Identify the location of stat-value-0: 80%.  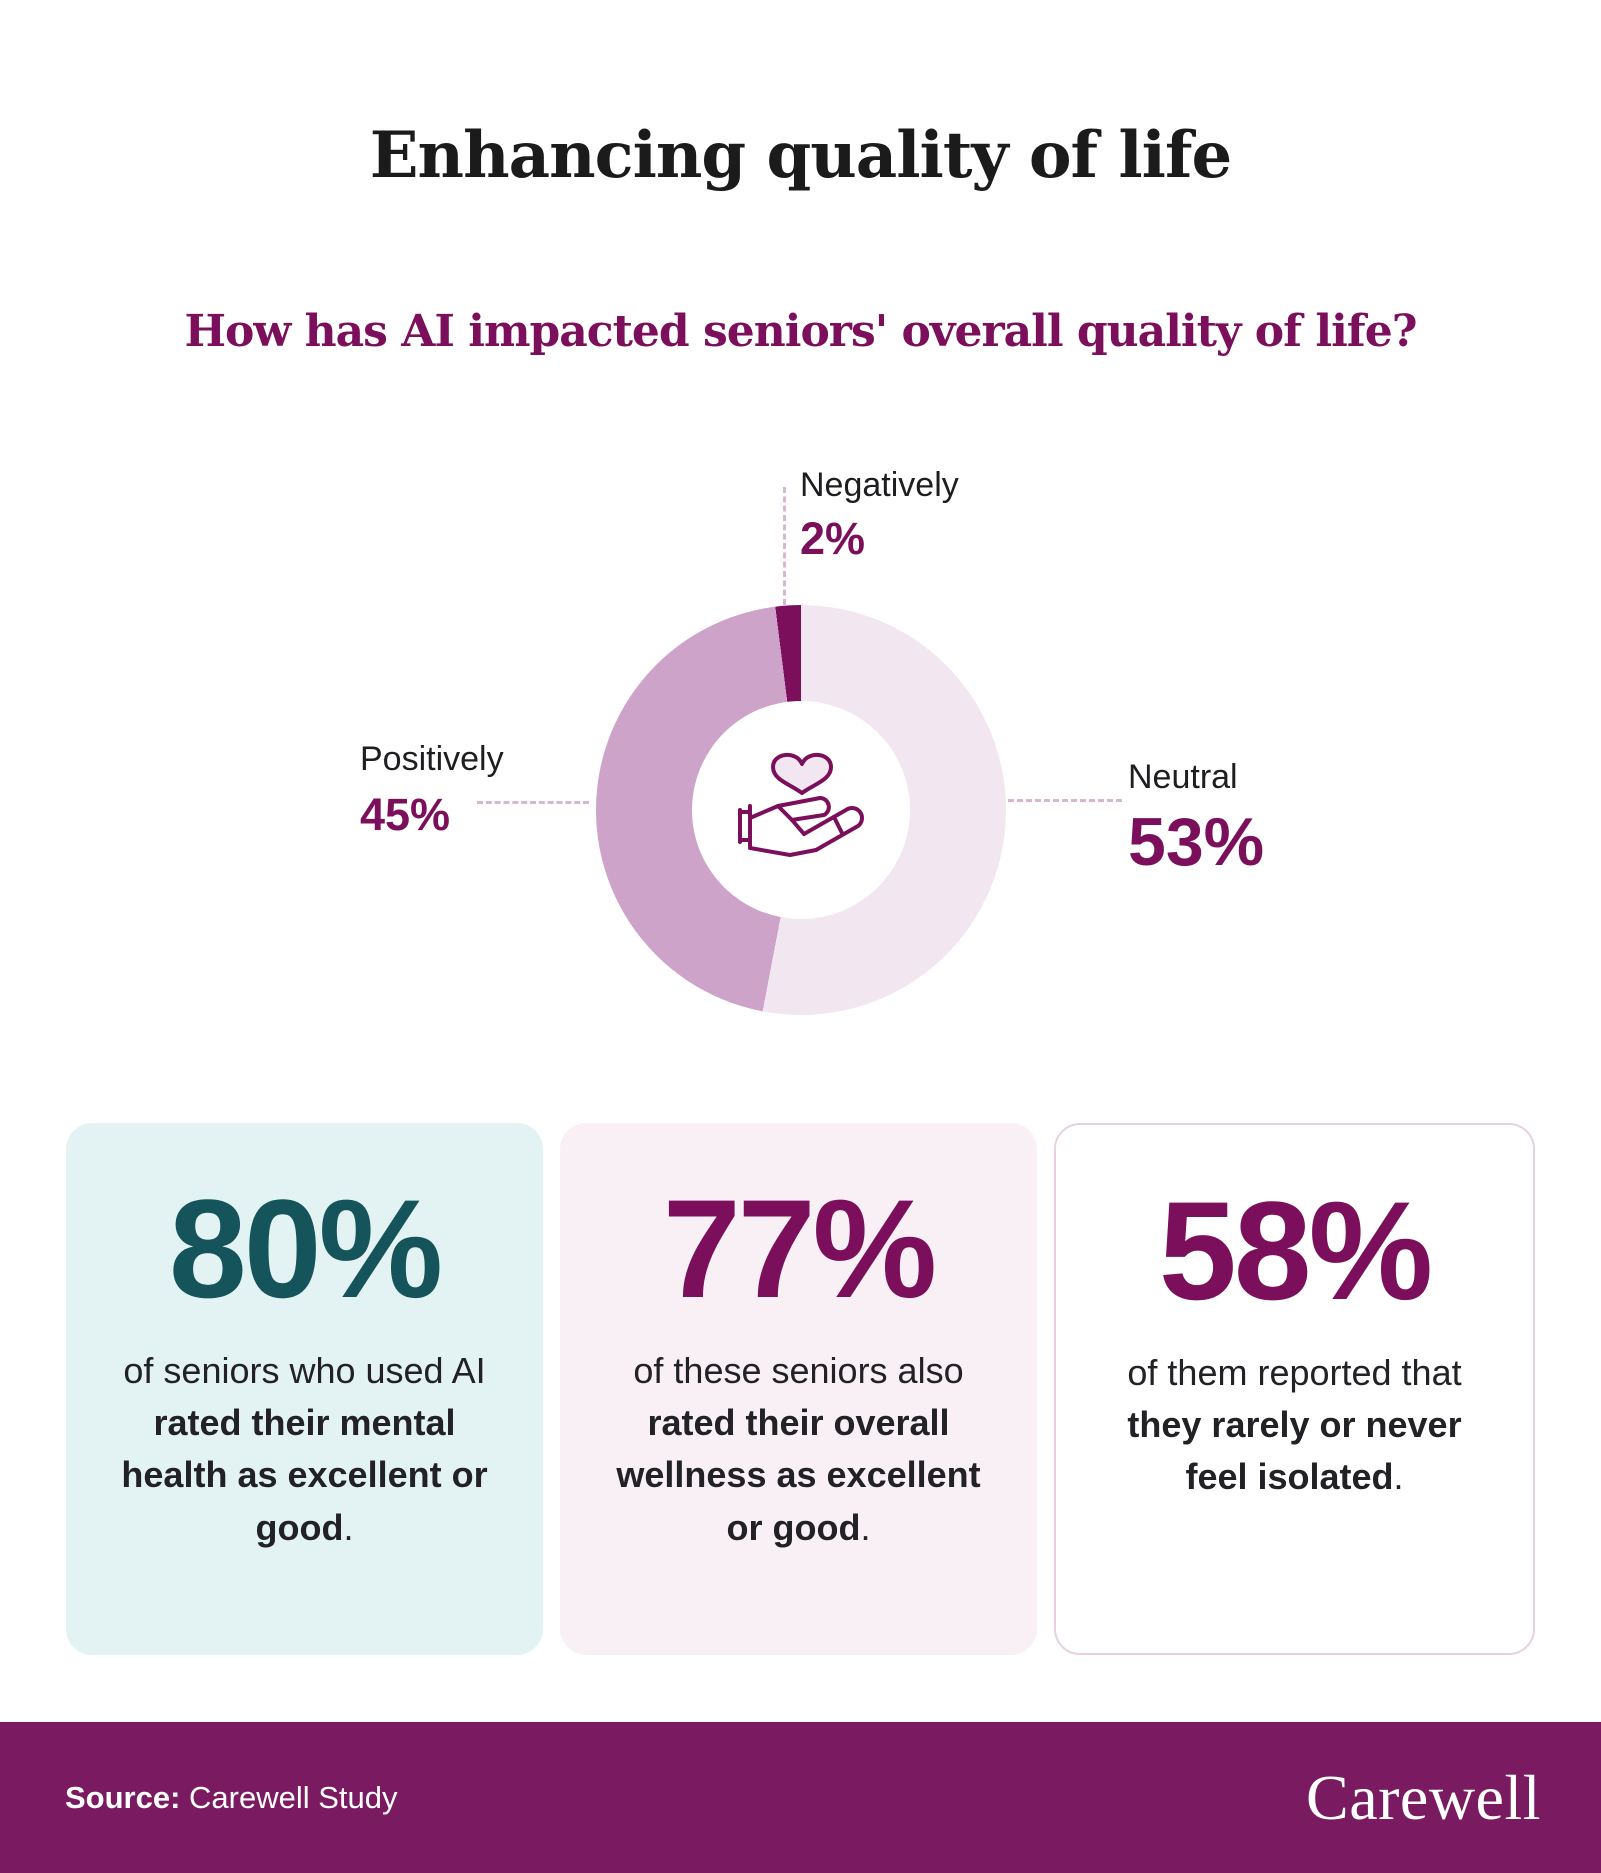
(305, 1248).